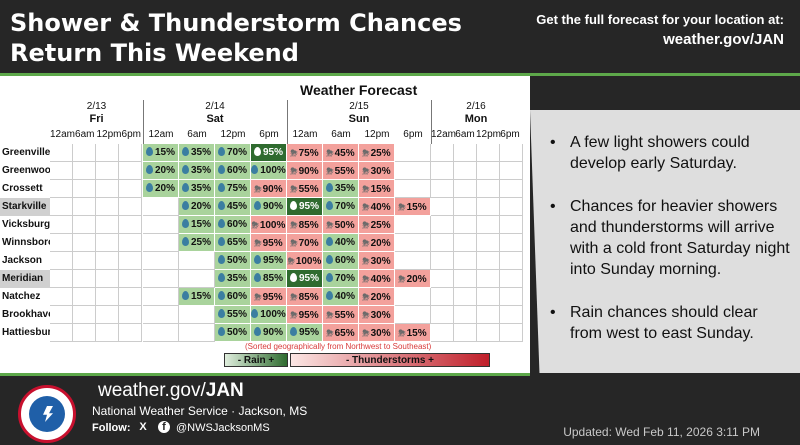 The height and width of the screenshot is (445, 800). Describe the element at coordinates (161, 134) in the screenshot. I see `time-label: 12am` at that location.